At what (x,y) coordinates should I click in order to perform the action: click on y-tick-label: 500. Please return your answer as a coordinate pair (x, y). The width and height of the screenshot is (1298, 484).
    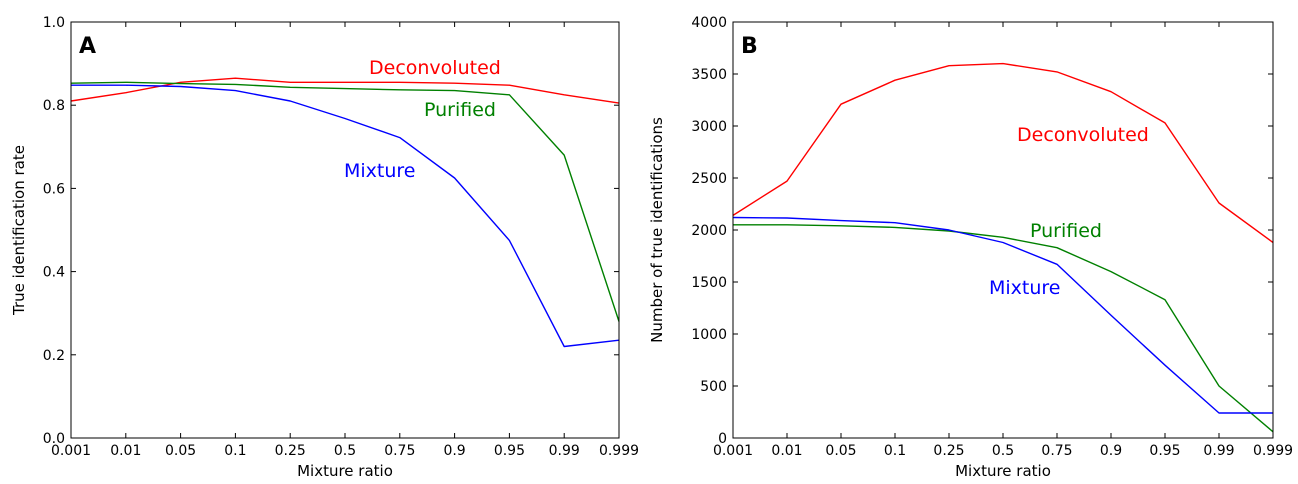
    Looking at the image, I should click on (713, 387).